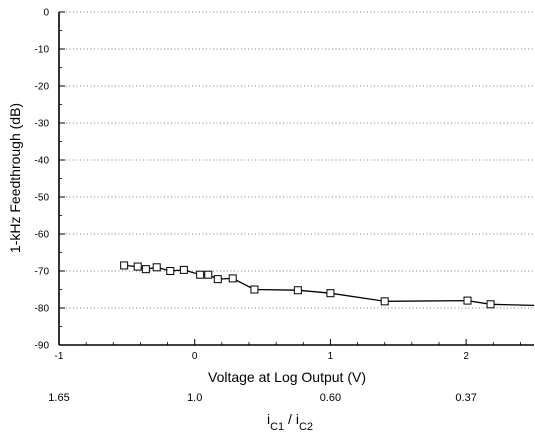 The image size is (535, 432). What do you see at coordinates (59, 356) in the screenshot?
I see `x-tick-label: -1` at bounding box center [59, 356].